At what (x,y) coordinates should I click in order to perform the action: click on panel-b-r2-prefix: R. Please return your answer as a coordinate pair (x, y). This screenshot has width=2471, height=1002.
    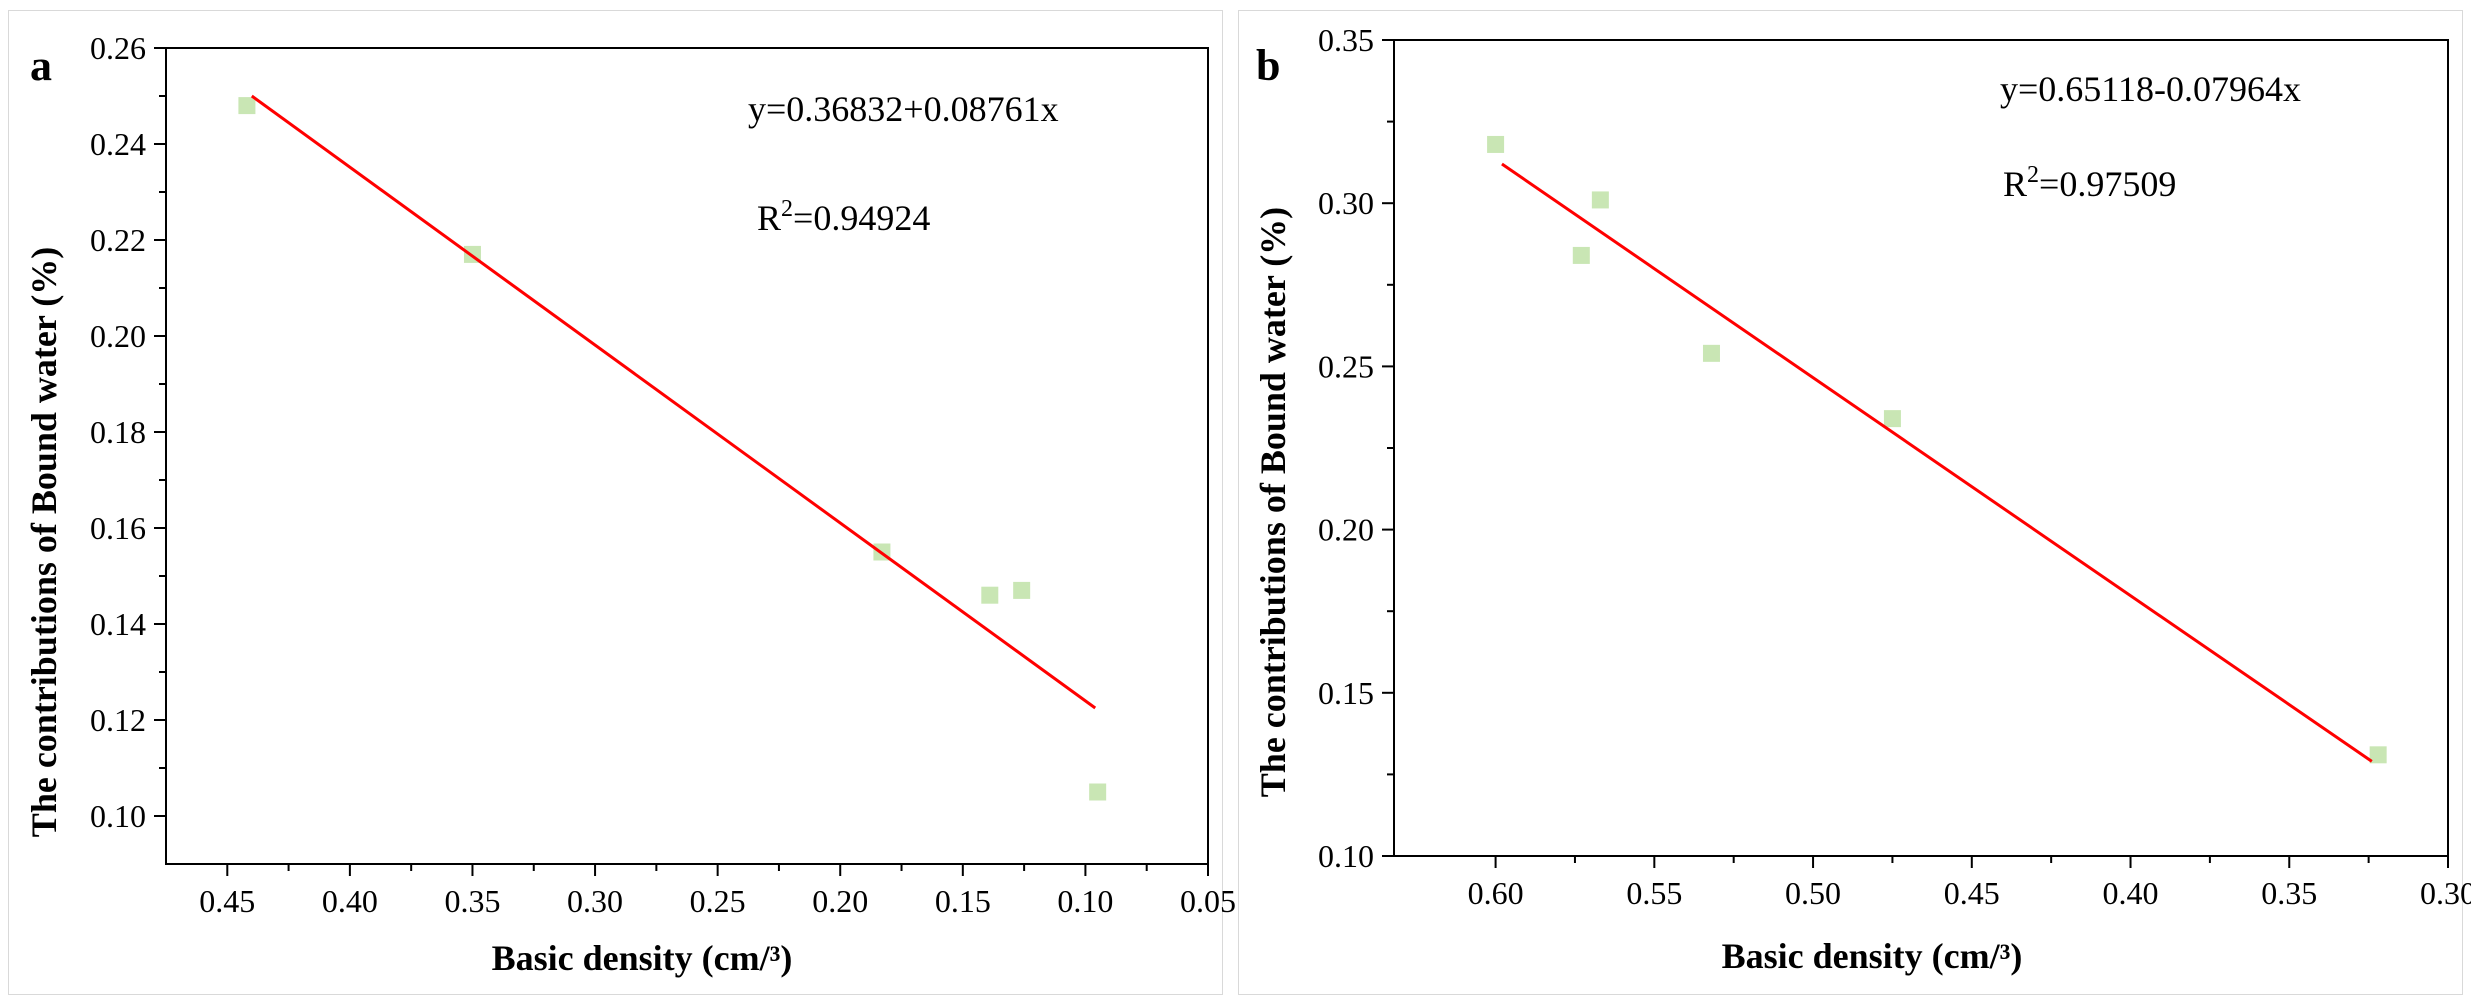
    Looking at the image, I should click on (2015, 184).